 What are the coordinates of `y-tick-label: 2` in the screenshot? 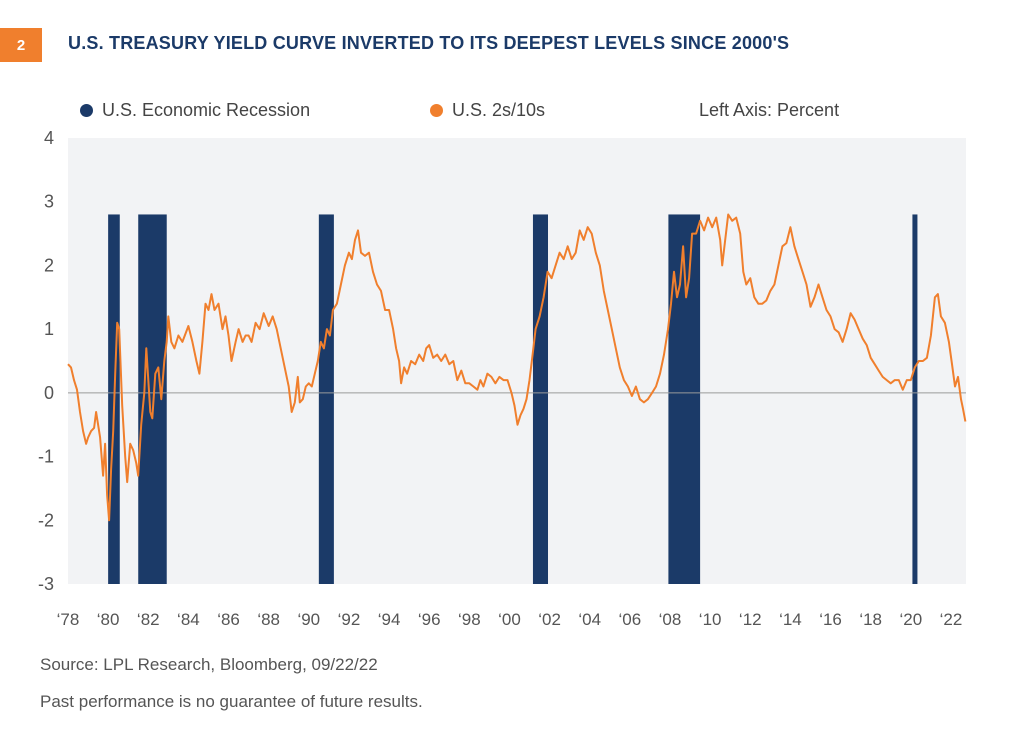 It's located at (49, 265).